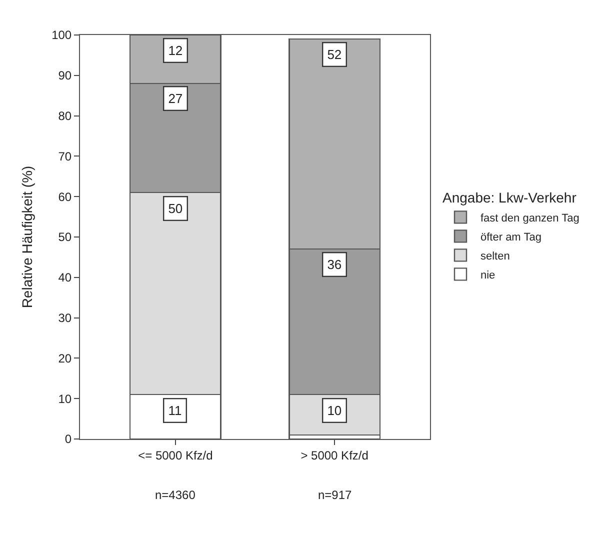 The image size is (615, 539). I want to click on legend-label: nie, so click(488, 275).